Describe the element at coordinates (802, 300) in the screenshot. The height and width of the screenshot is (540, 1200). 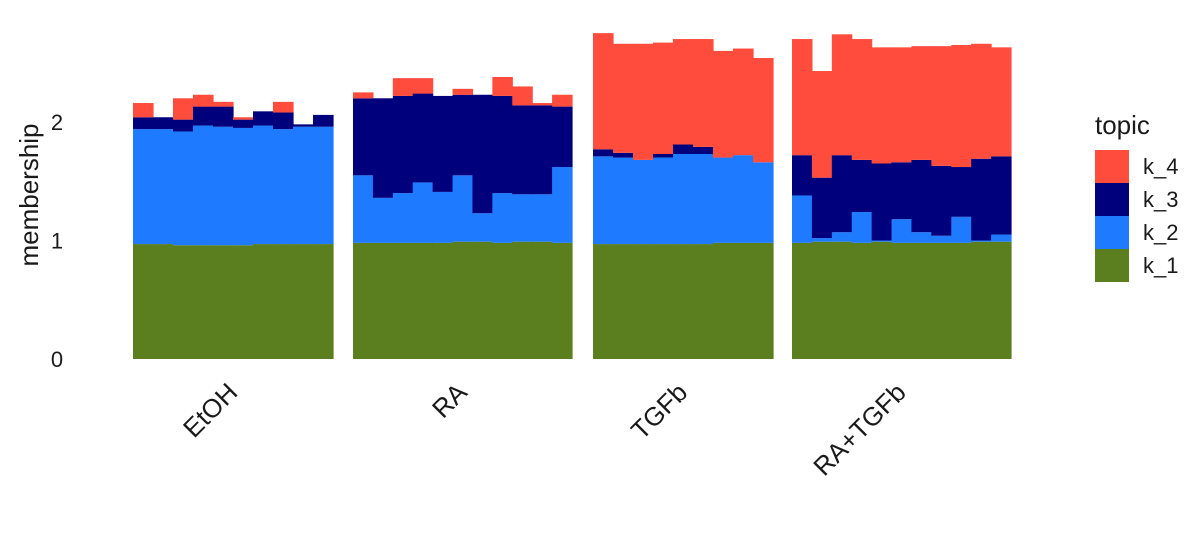
I see `bar-RA+TGFb-1-k_1` at that location.